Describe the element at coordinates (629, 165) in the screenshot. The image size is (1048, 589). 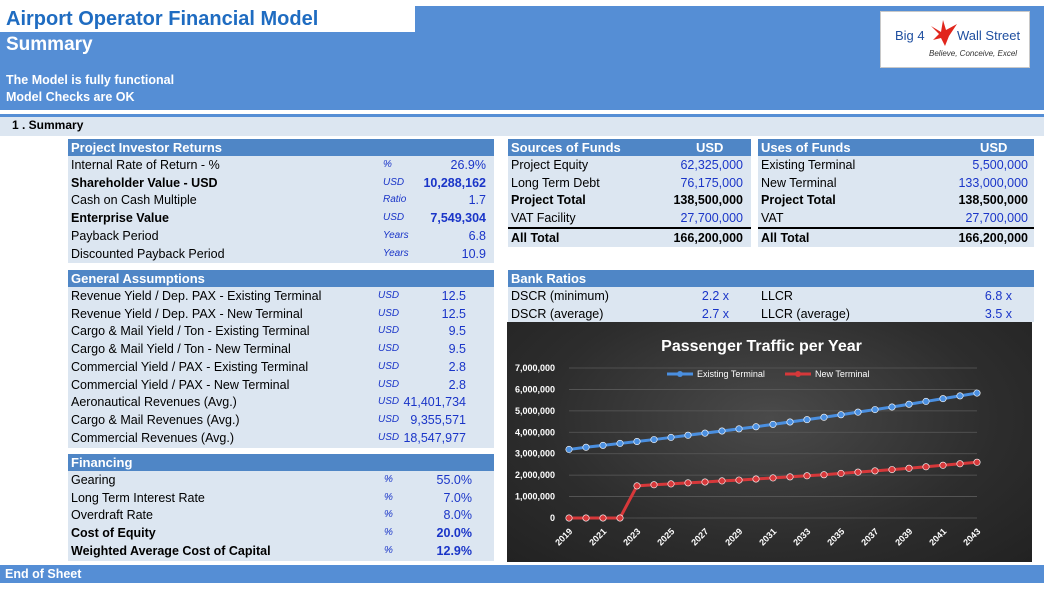
I see `source-row: Project Equity 62,325,000` at that location.